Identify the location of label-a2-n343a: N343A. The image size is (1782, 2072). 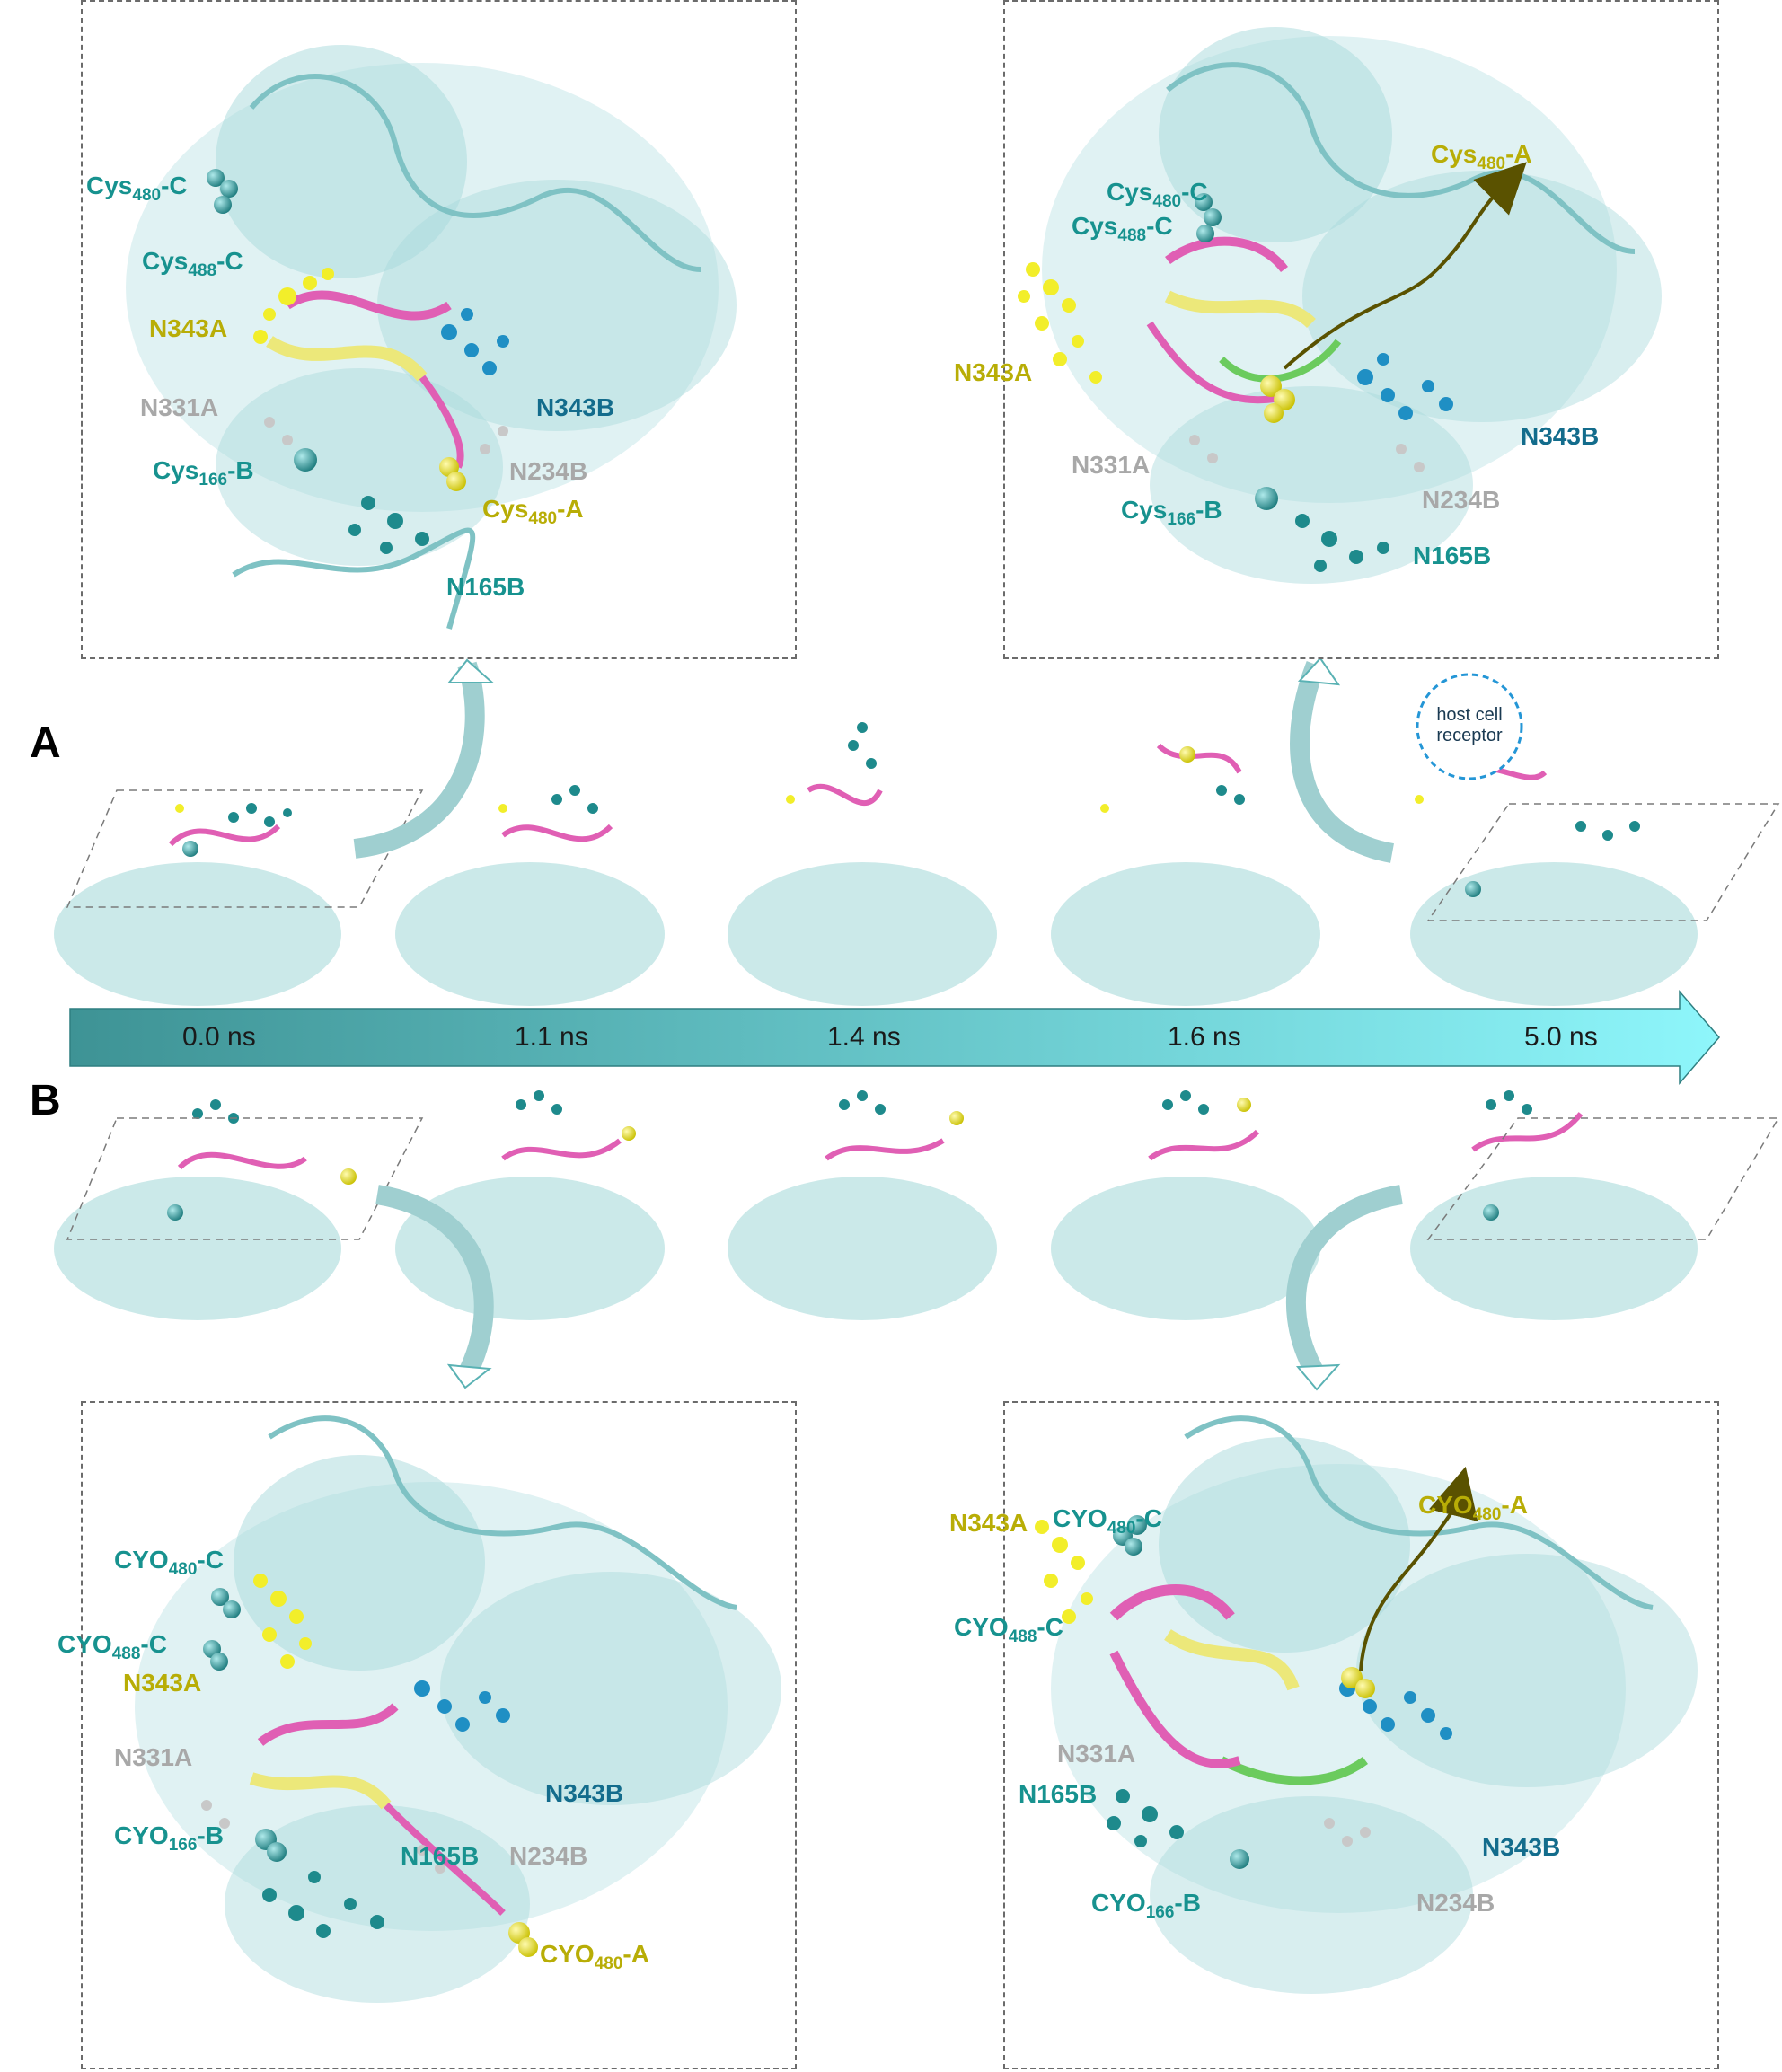
(994, 372).